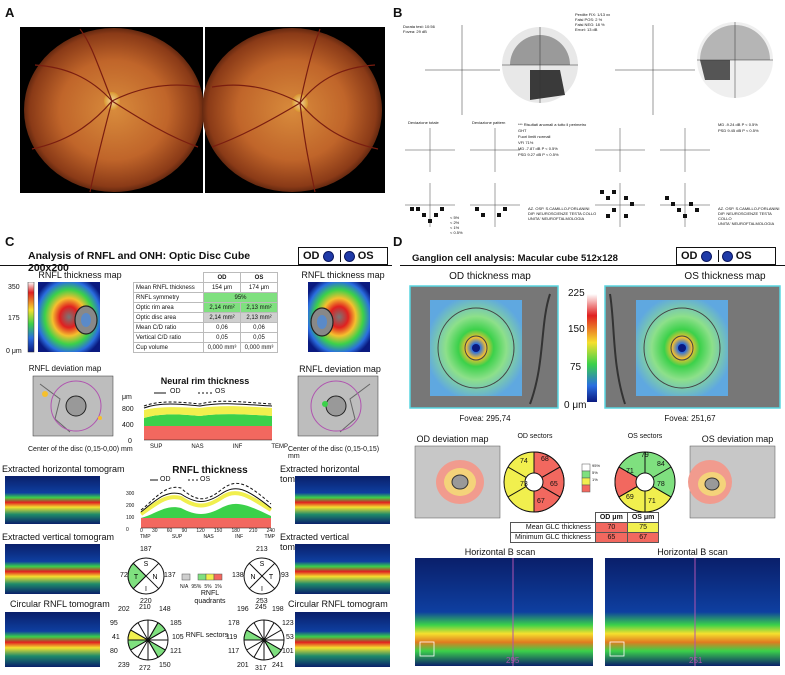 This screenshot has height=675, width=785. I want to click on scale-max: 350, so click(14, 287).